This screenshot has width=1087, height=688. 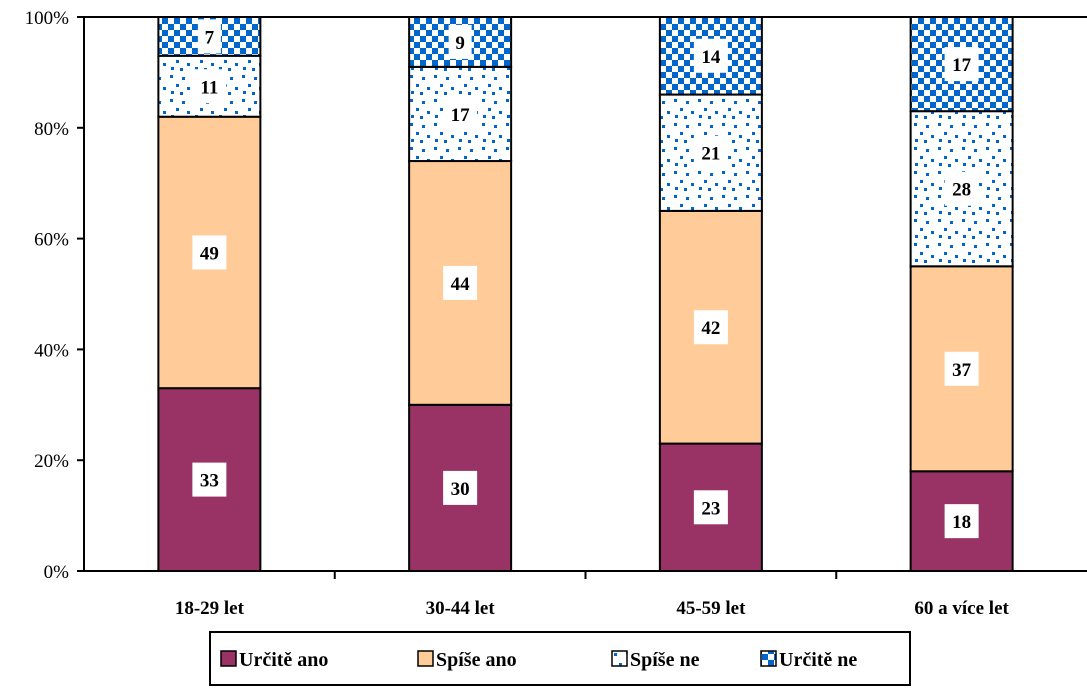 I want to click on legend-label: Spíše ano, so click(x=476, y=660).